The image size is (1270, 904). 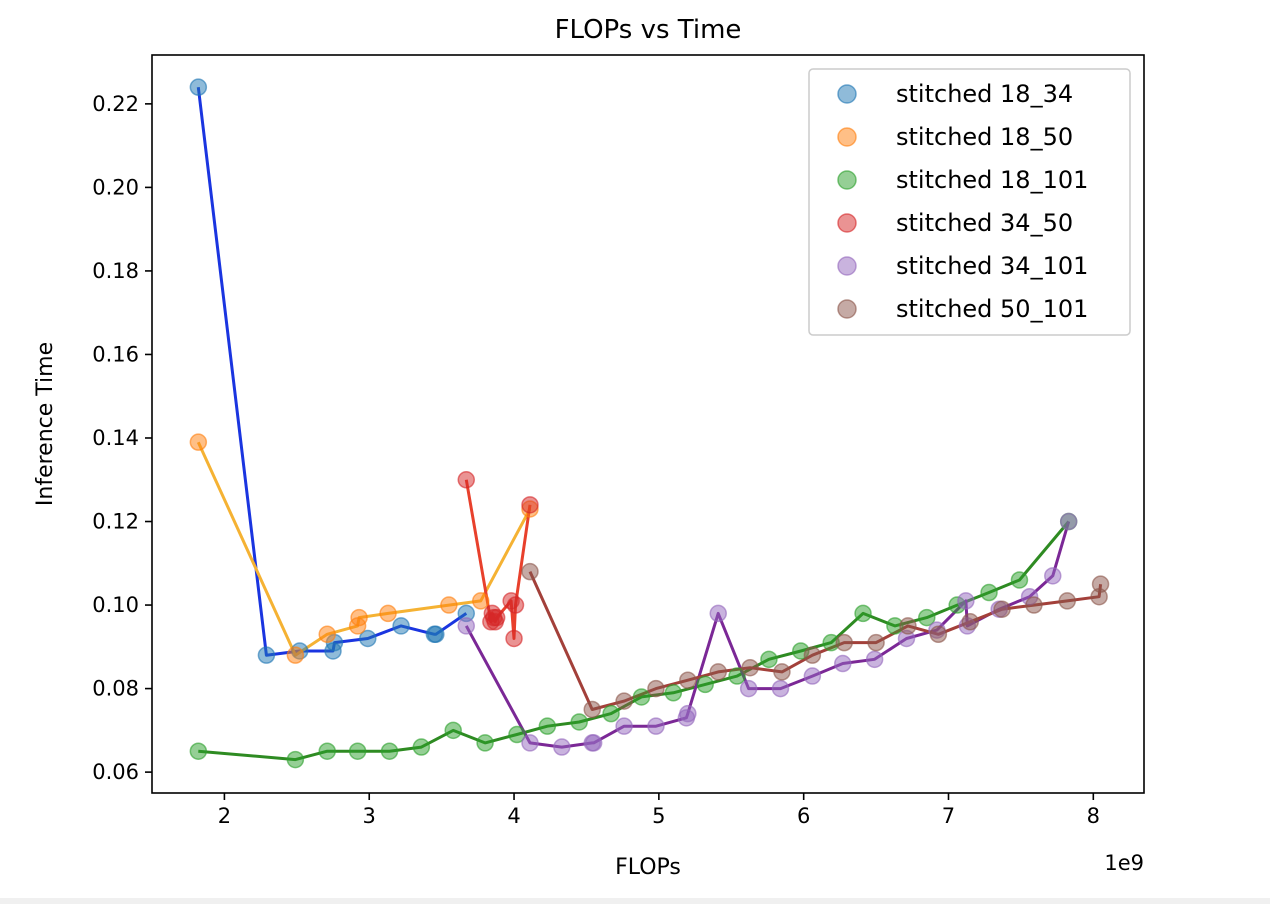 What do you see at coordinates (45, 424) in the screenshot?
I see `y-axis-title: Inference Time` at bounding box center [45, 424].